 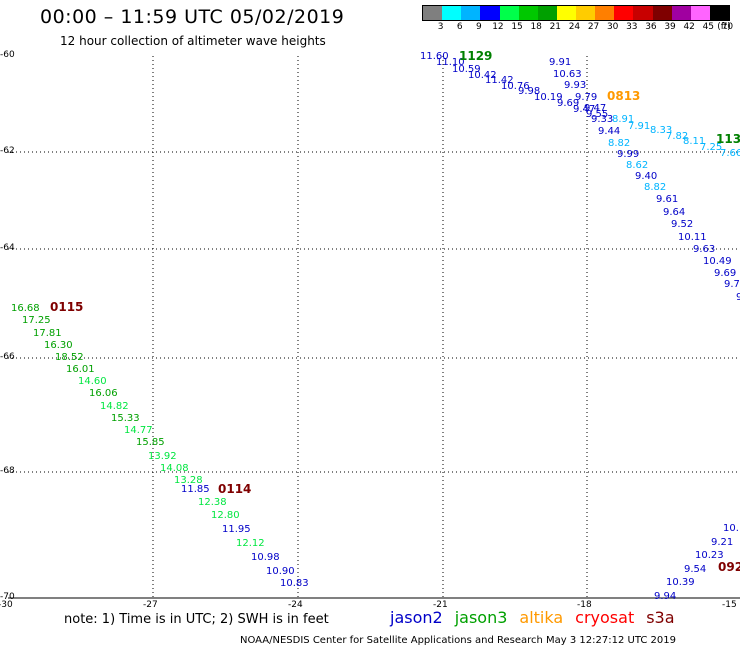 What do you see at coordinates (632, 27) in the screenshot?
I see `color-scale-label: 33` at bounding box center [632, 27].